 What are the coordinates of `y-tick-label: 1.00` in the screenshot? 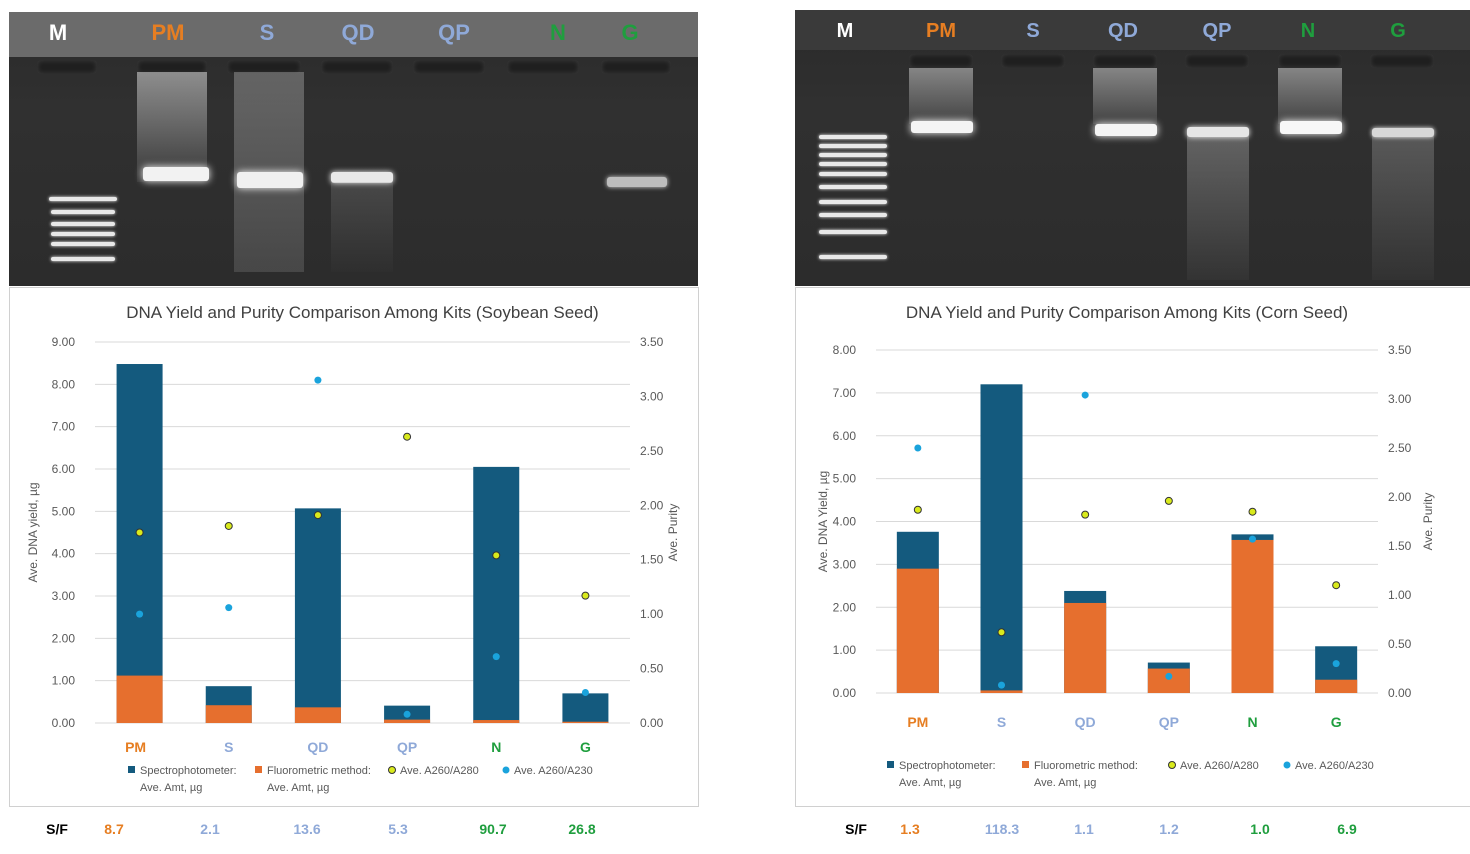 It's located at (845, 650).